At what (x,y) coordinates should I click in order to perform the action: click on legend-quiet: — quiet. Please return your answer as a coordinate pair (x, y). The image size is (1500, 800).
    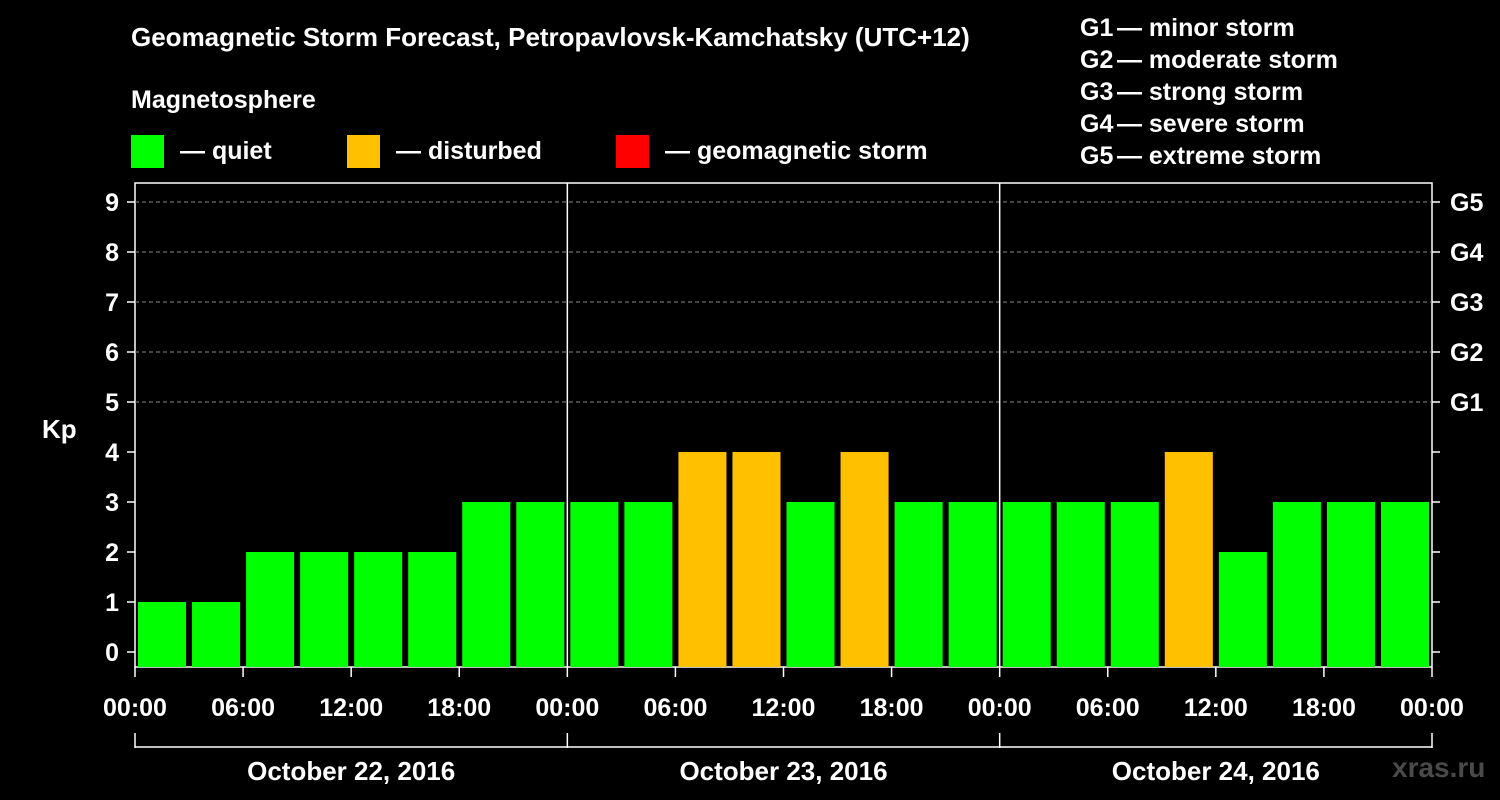
    Looking at the image, I should click on (201, 151).